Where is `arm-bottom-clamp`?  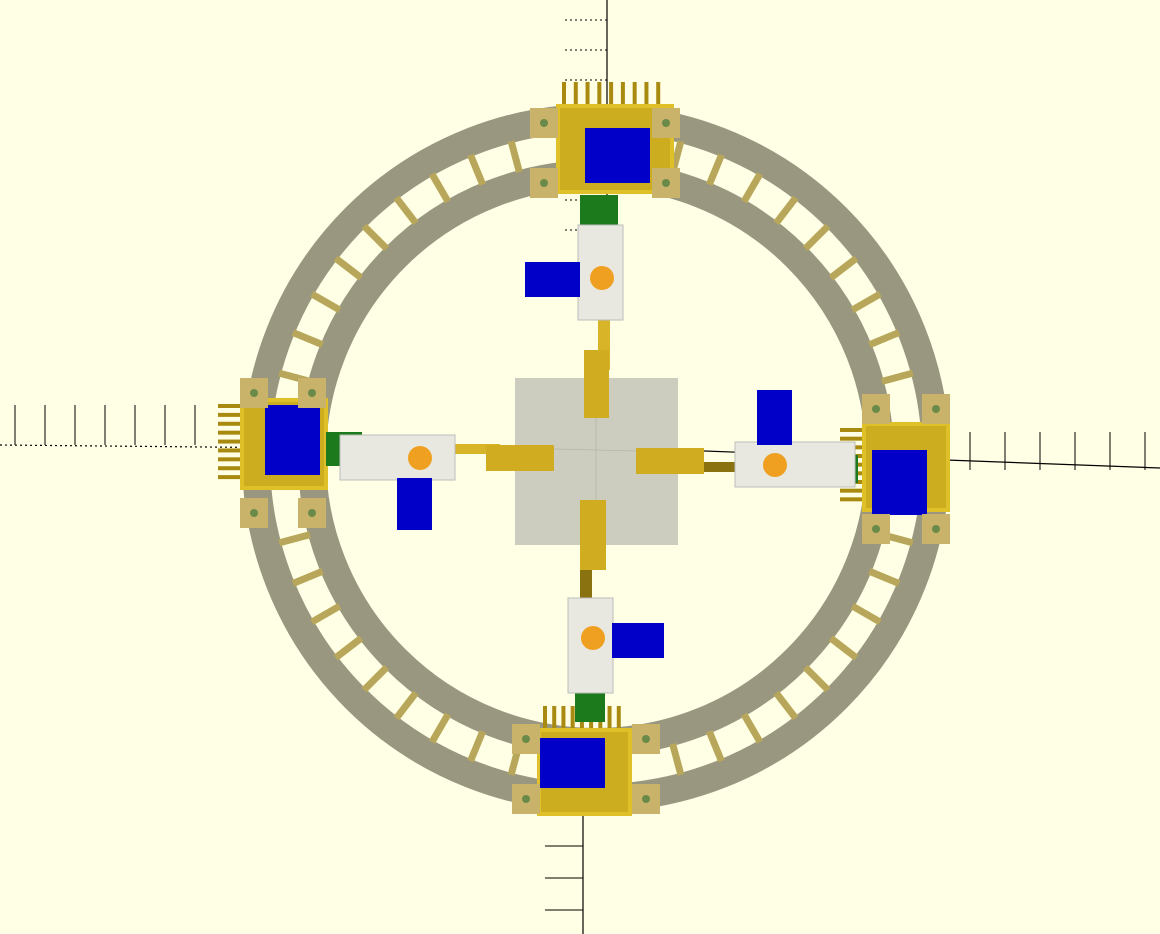 arm-bottom-clamp is located at coordinates (593, 535).